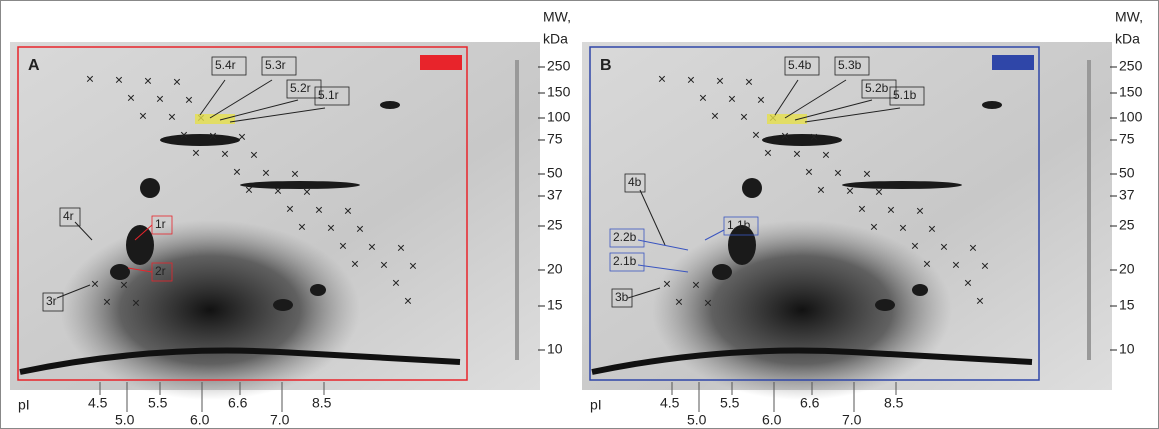 The width and height of the screenshot is (1159, 429). Describe the element at coordinates (739, 225) in the screenshot. I see `spot-label: 1.1b` at that location.